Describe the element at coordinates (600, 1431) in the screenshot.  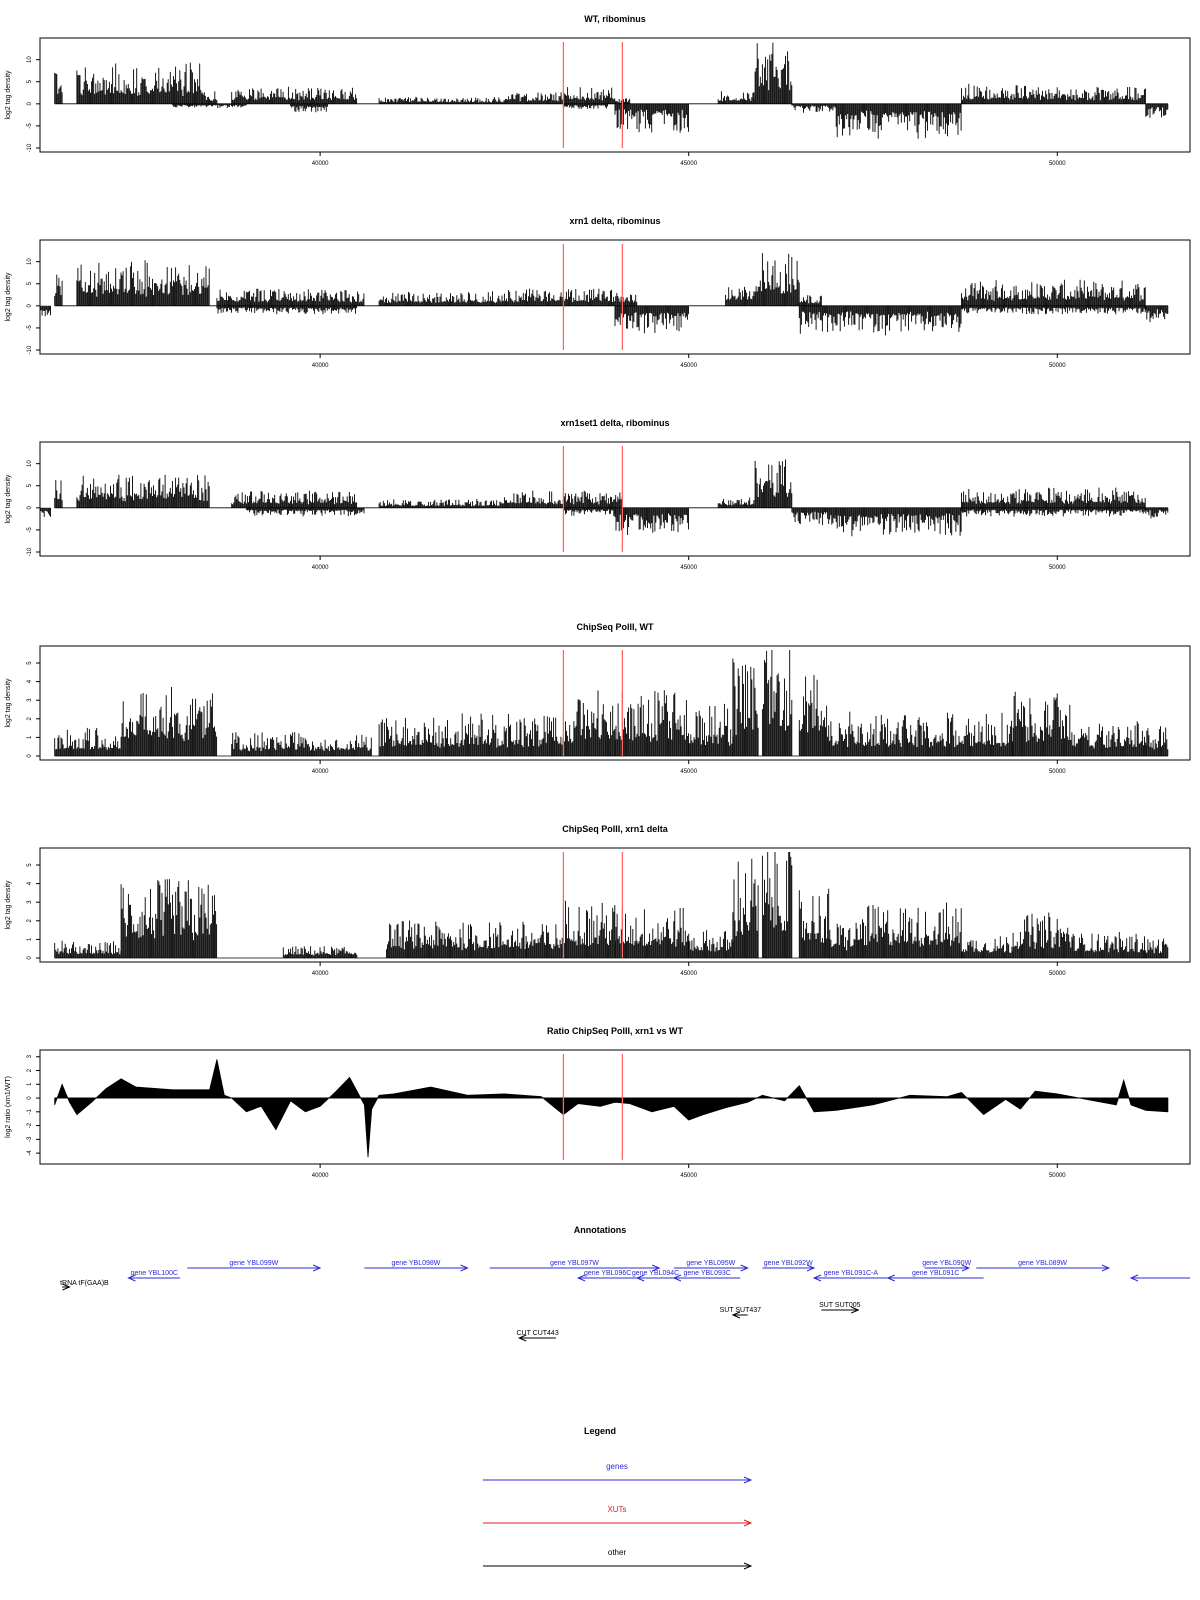
I see `legend-title: Legend` at that location.